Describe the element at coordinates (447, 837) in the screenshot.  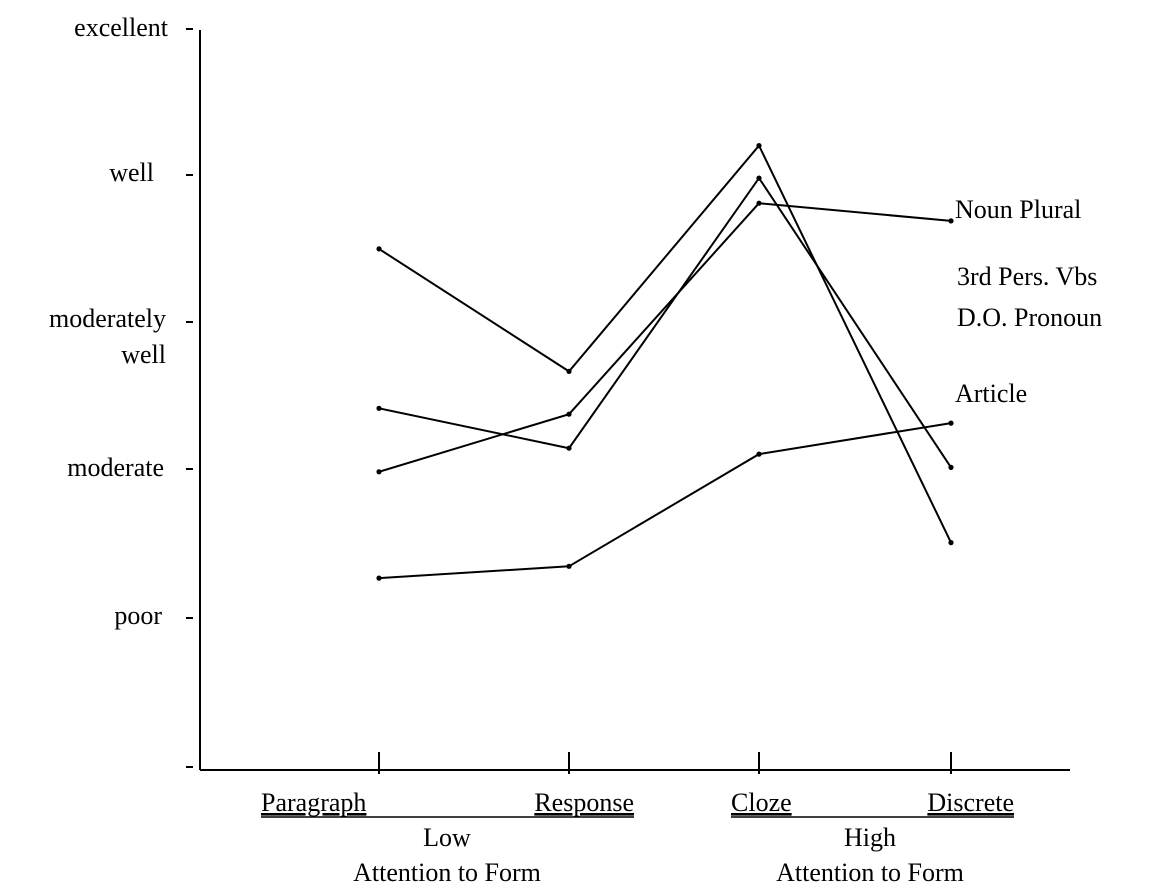
I see `group-label-low: Low` at that location.